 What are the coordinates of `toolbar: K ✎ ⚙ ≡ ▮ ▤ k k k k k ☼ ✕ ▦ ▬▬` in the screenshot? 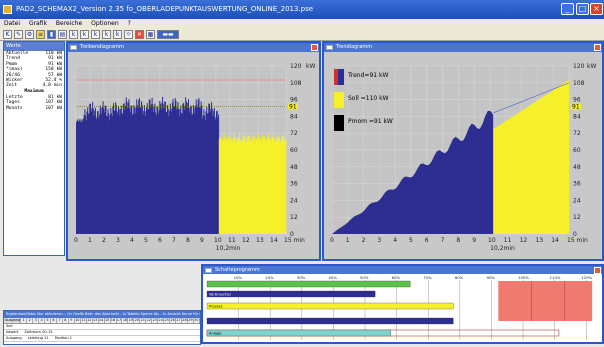 It's located at (302, 35).